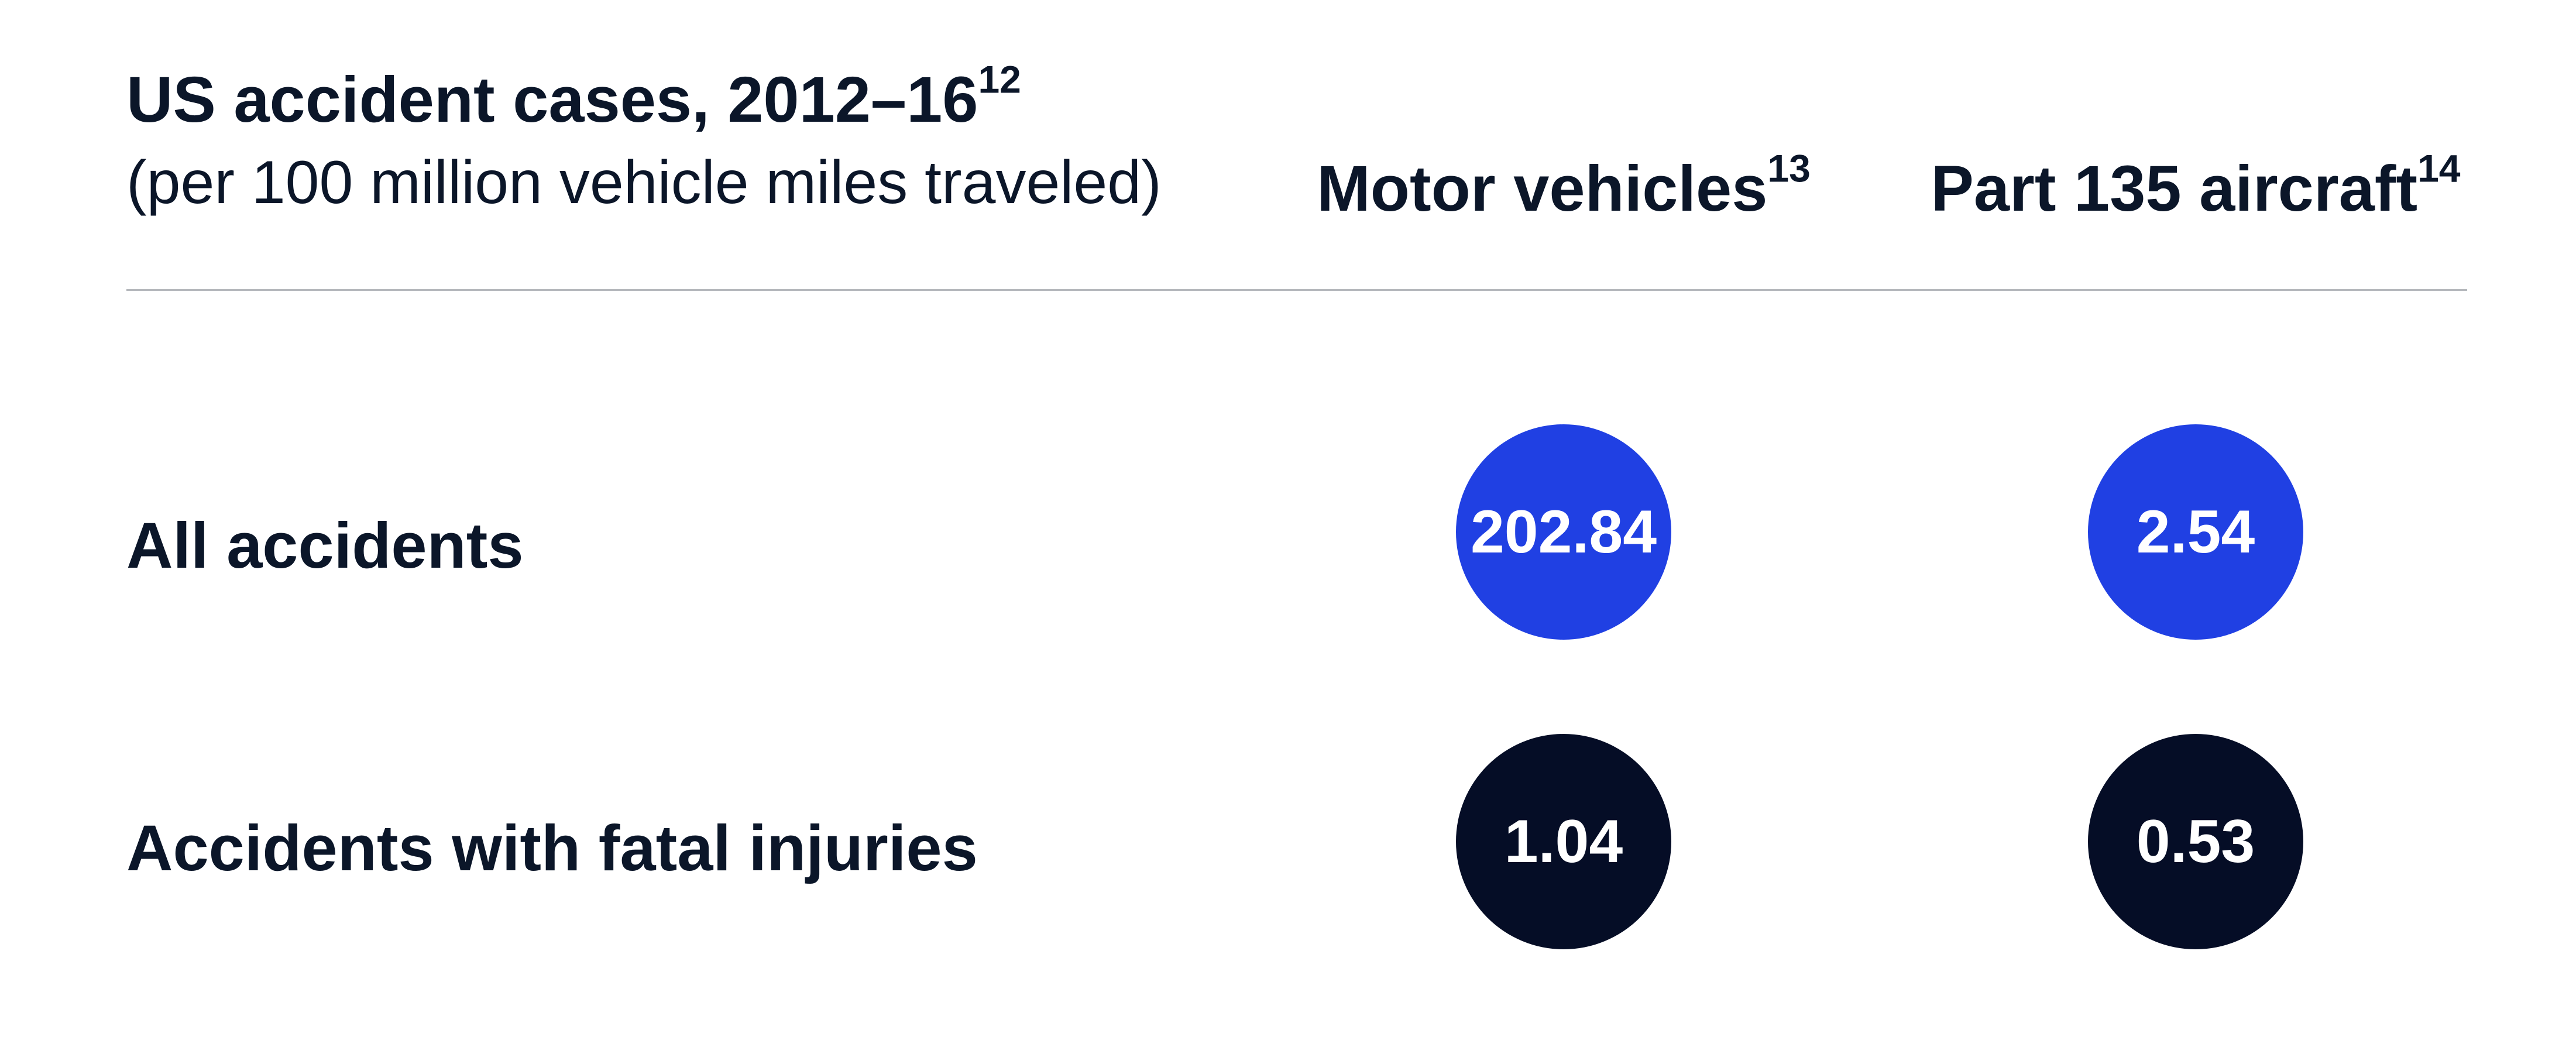 This screenshot has height=1064, width=2576. What do you see at coordinates (325, 546) in the screenshot?
I see `row-label-all-accidents: All accidents` at bounding box center [325, 546].